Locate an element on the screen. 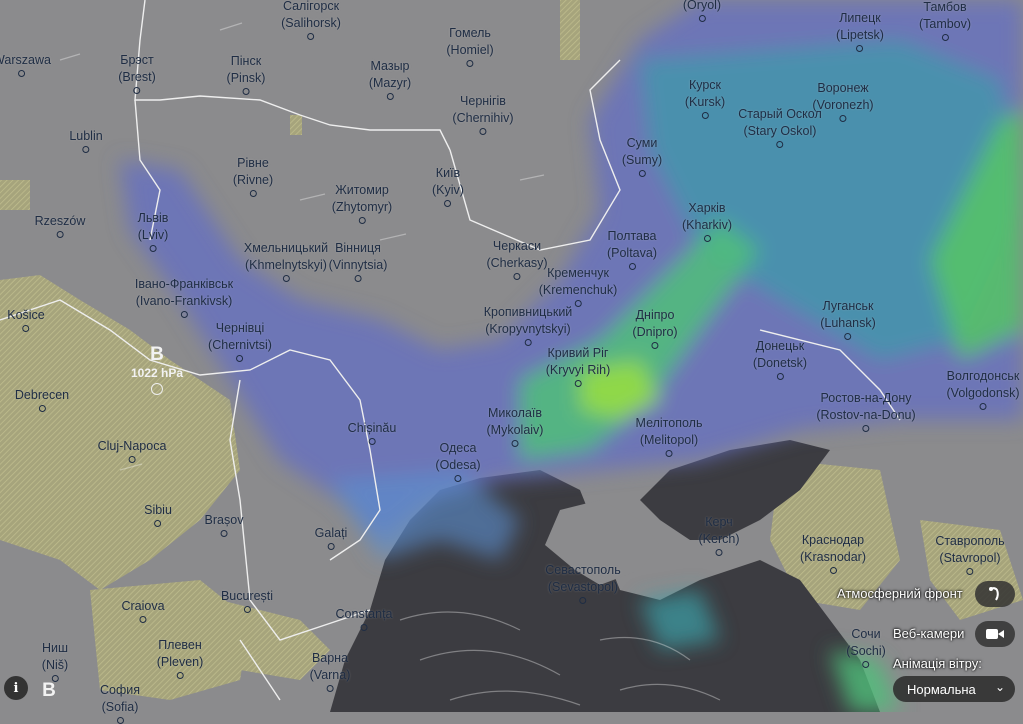 This screenshot has width=1023, height=724. city-latin-name: (Brest) is located at coordinates (137, 77).